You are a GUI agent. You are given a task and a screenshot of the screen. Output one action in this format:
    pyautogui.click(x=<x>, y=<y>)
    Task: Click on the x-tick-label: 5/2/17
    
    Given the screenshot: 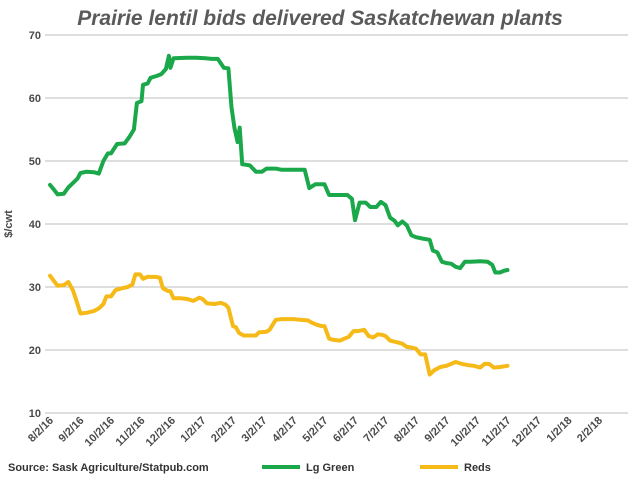 What is the action you would take?
    pyautogui.click(x=316, y=430)
    